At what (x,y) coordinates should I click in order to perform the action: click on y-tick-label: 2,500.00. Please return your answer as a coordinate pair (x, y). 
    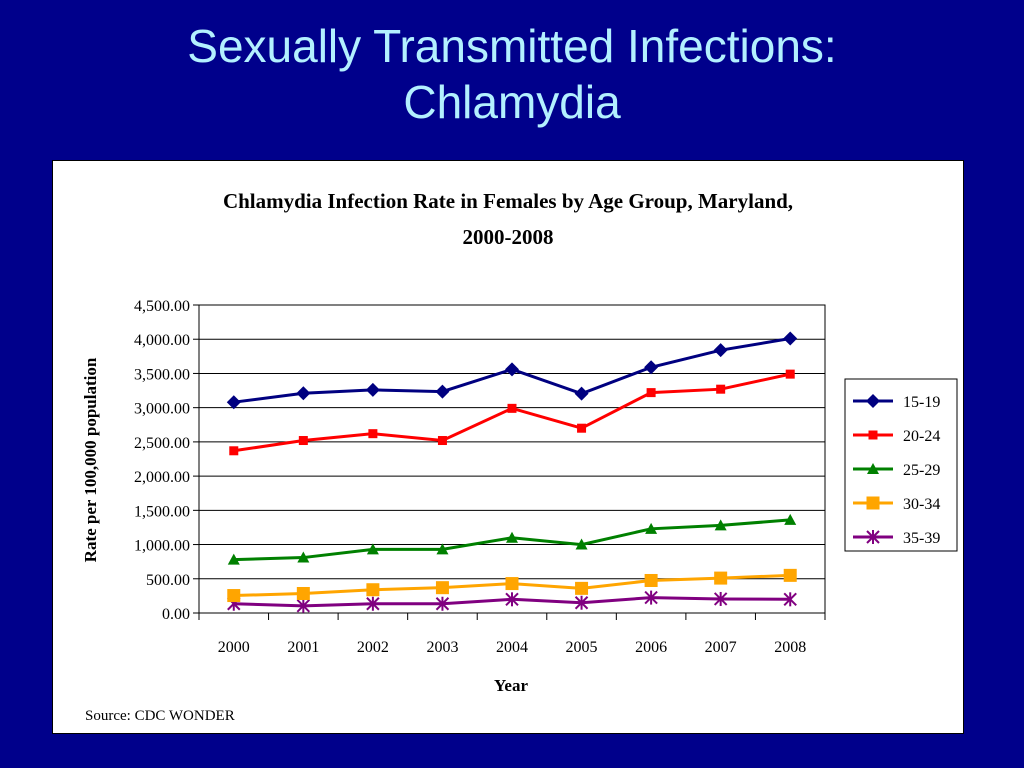
    Looking at the image, I should click on (162, 443).